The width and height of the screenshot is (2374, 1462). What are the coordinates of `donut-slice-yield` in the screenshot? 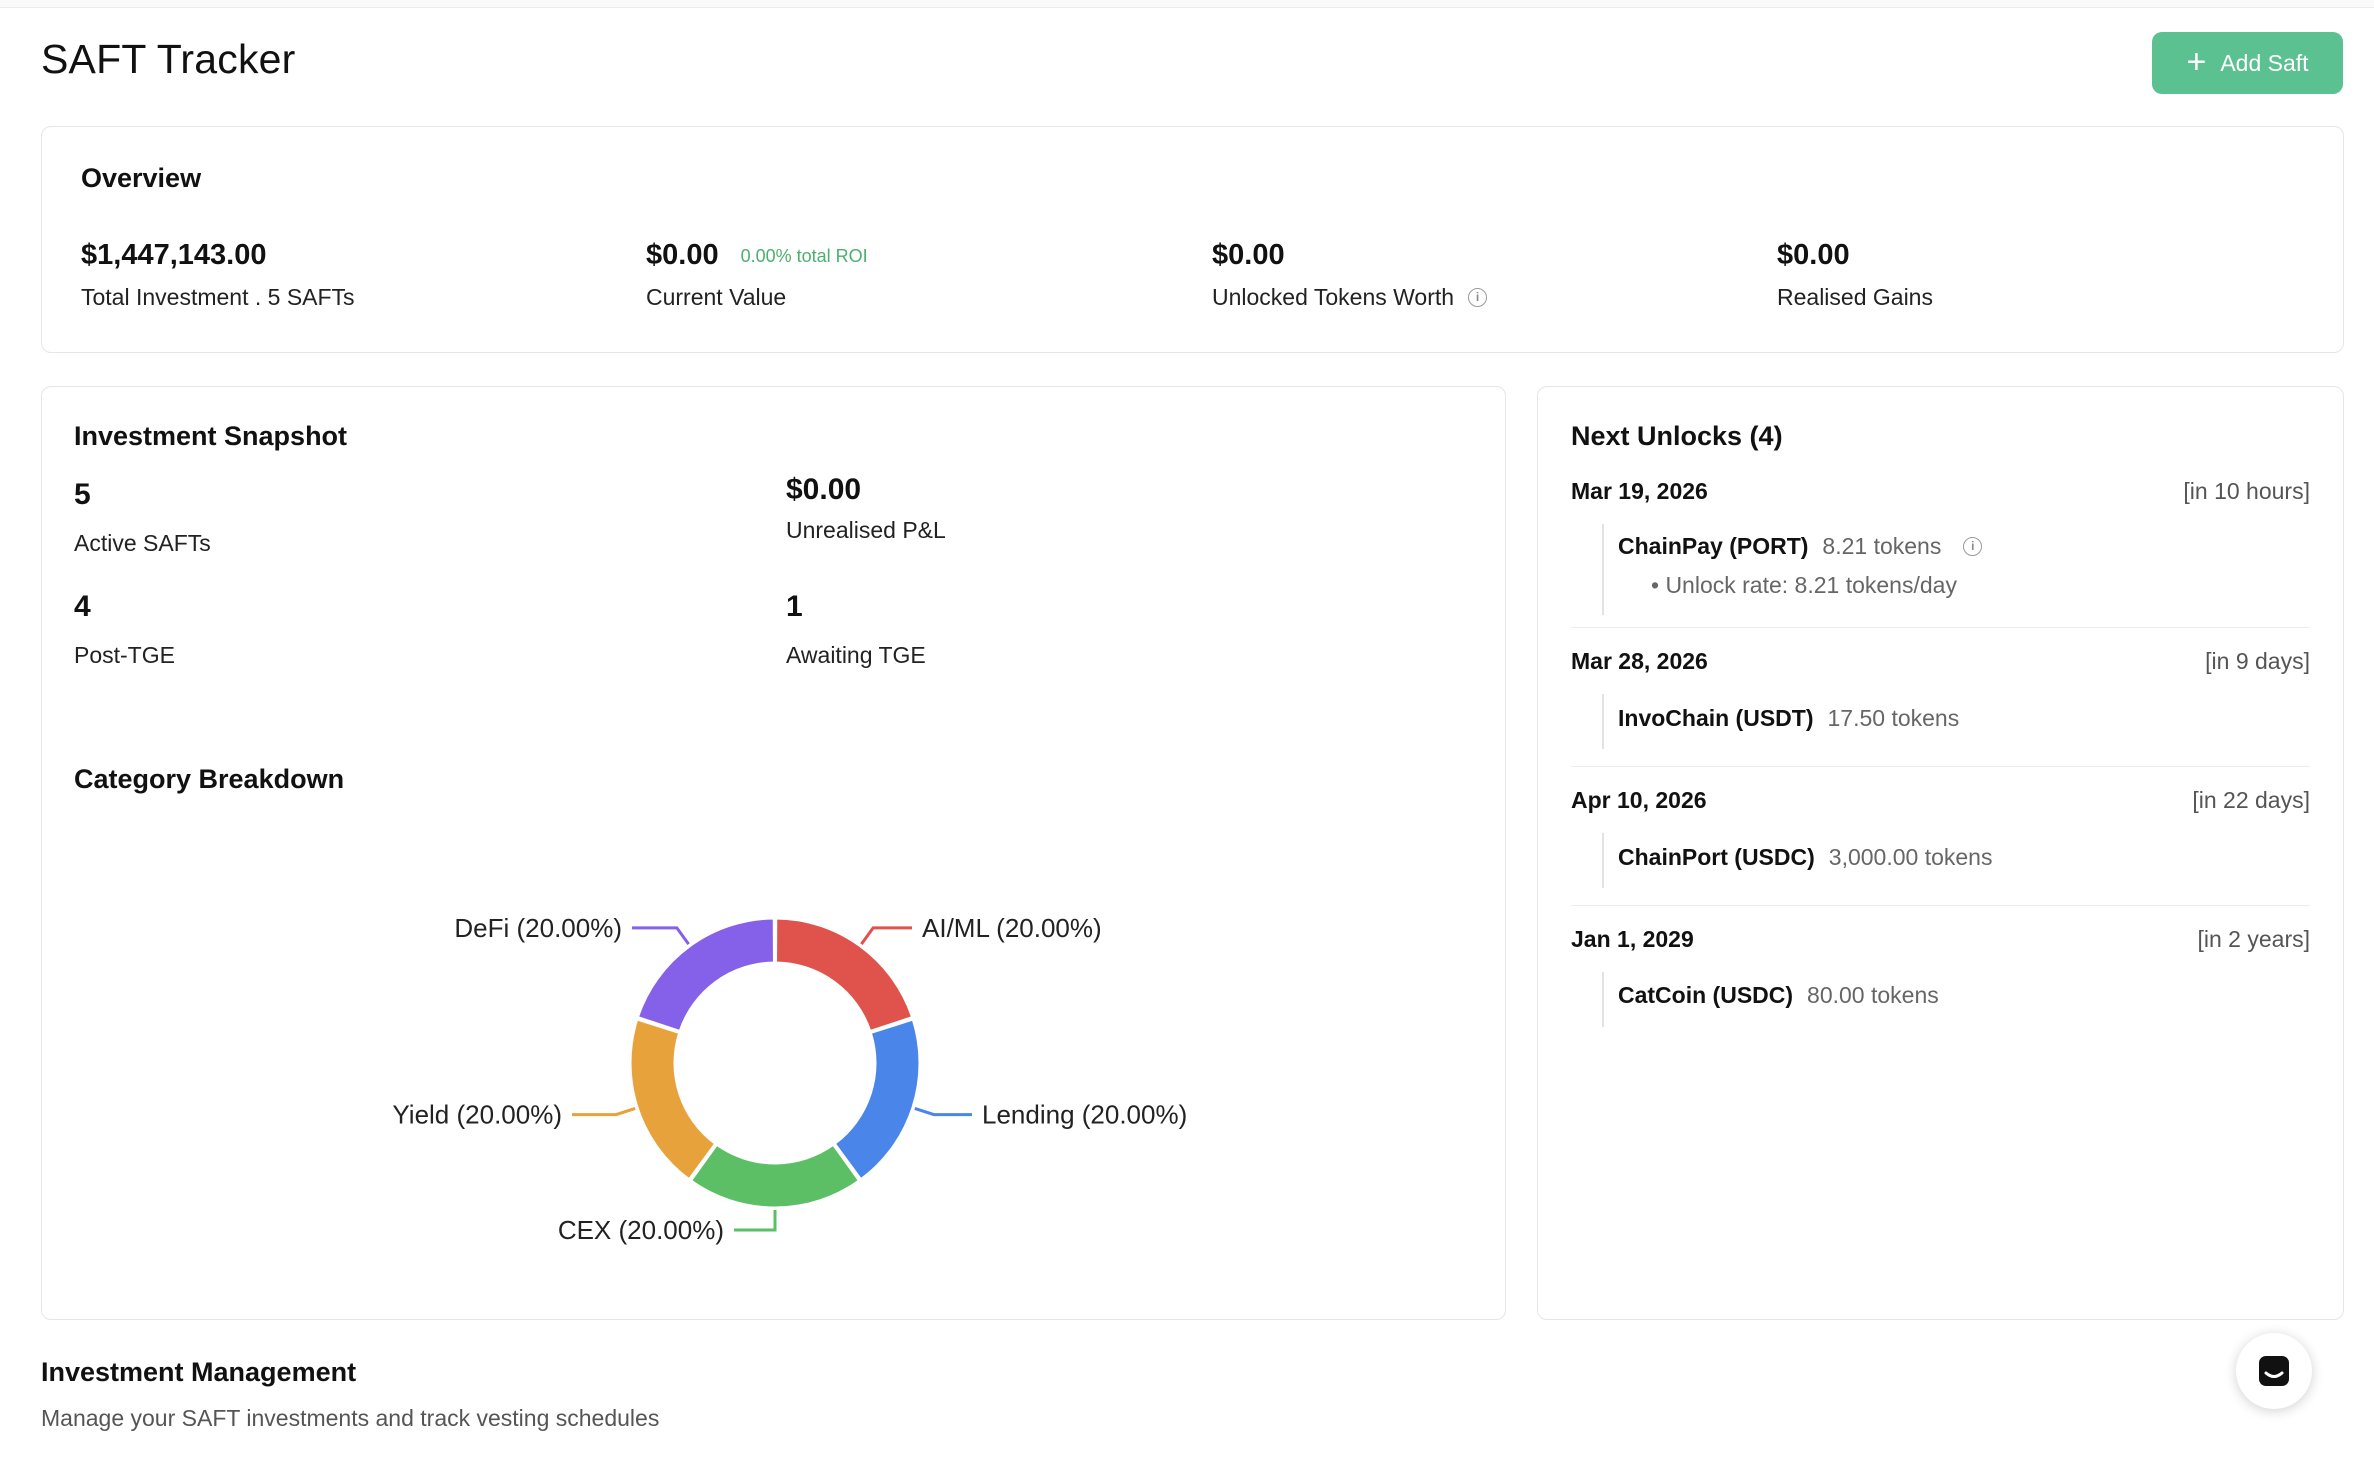 It's located at (673, 1099).